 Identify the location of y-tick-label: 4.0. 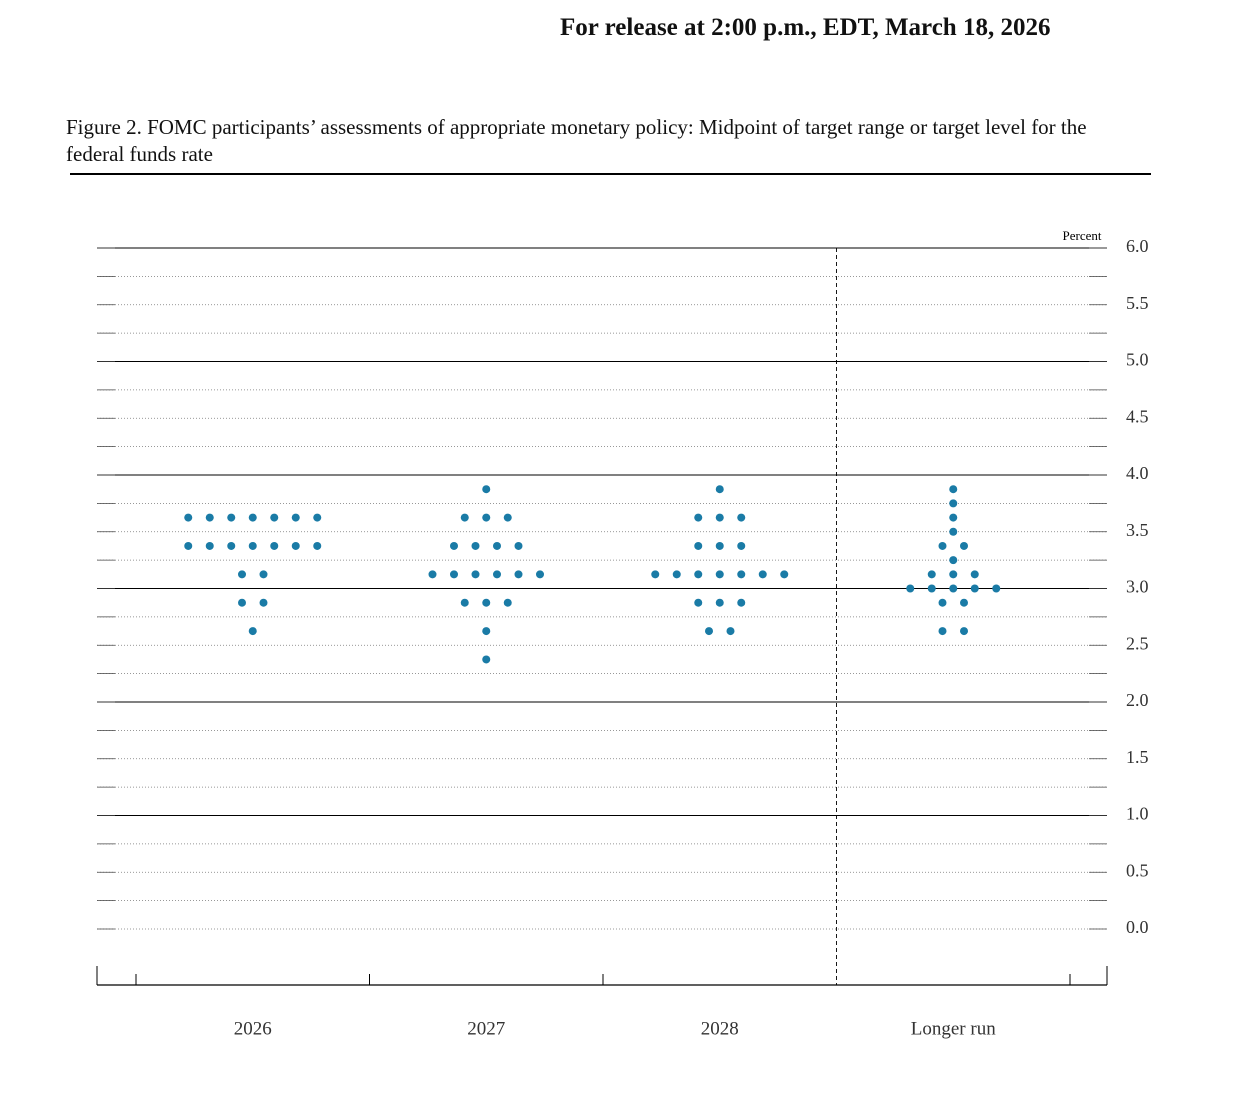
(1137, 473).